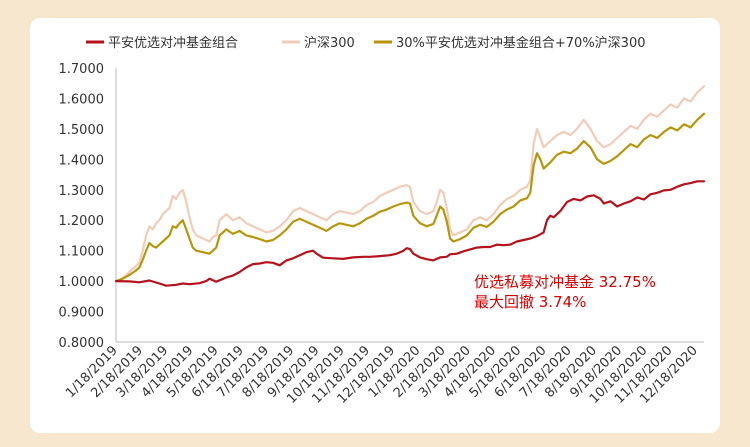 The width and height of the screenshot is (750, 447). I want to click on annotation-drawdown: 最大回撤 3.74%, so click(530, 302).